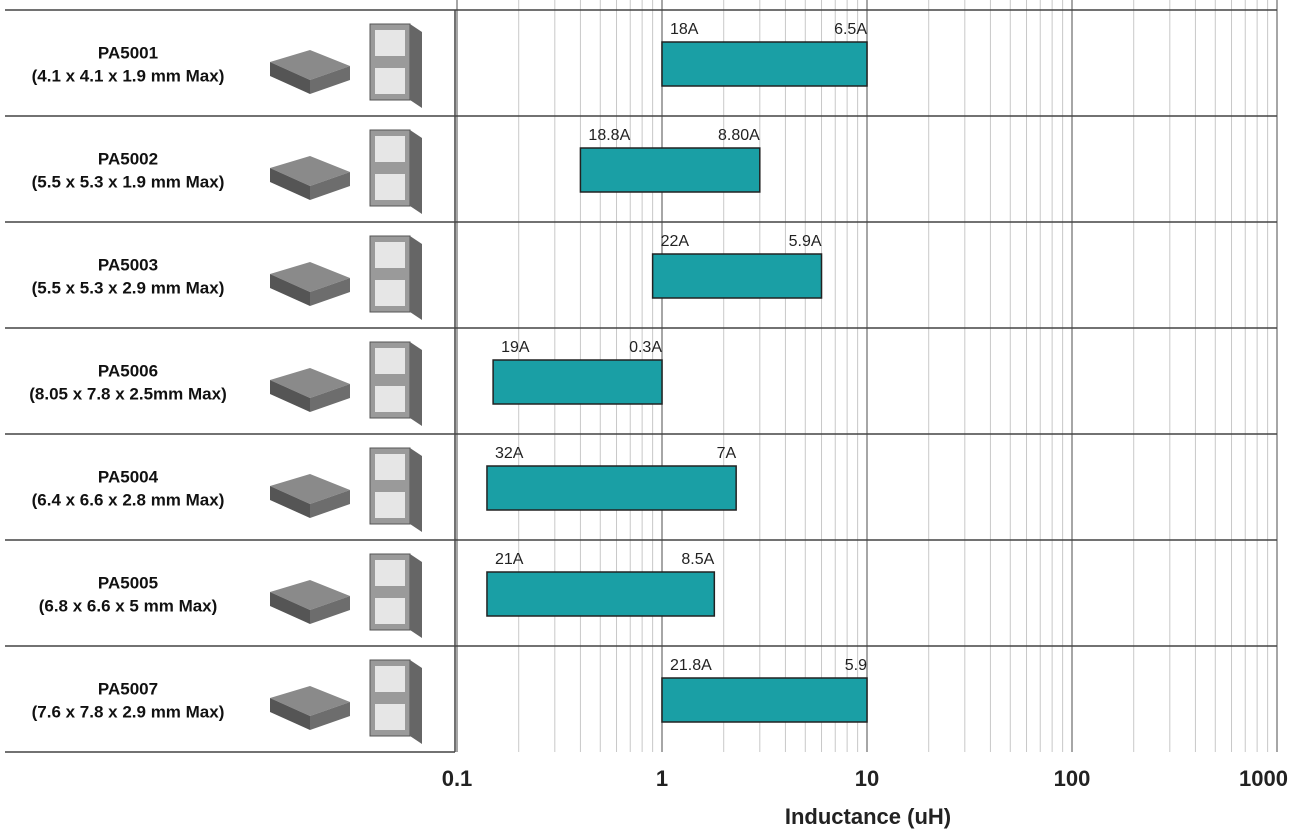 Image resolution: width=1291 pixels, height=833 pixels. What do you see at coordinates (128, 287) in the screenshot?
I see `product-size: (5.5 x 5.3 x 2.9 mm Max)` at bounding box center [128, 287].